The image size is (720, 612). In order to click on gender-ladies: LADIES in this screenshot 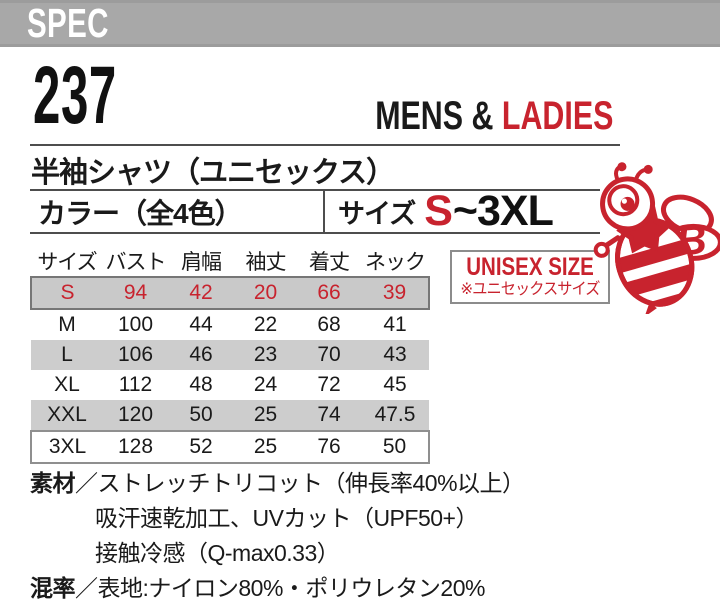, I will do `click(557, 116)`.